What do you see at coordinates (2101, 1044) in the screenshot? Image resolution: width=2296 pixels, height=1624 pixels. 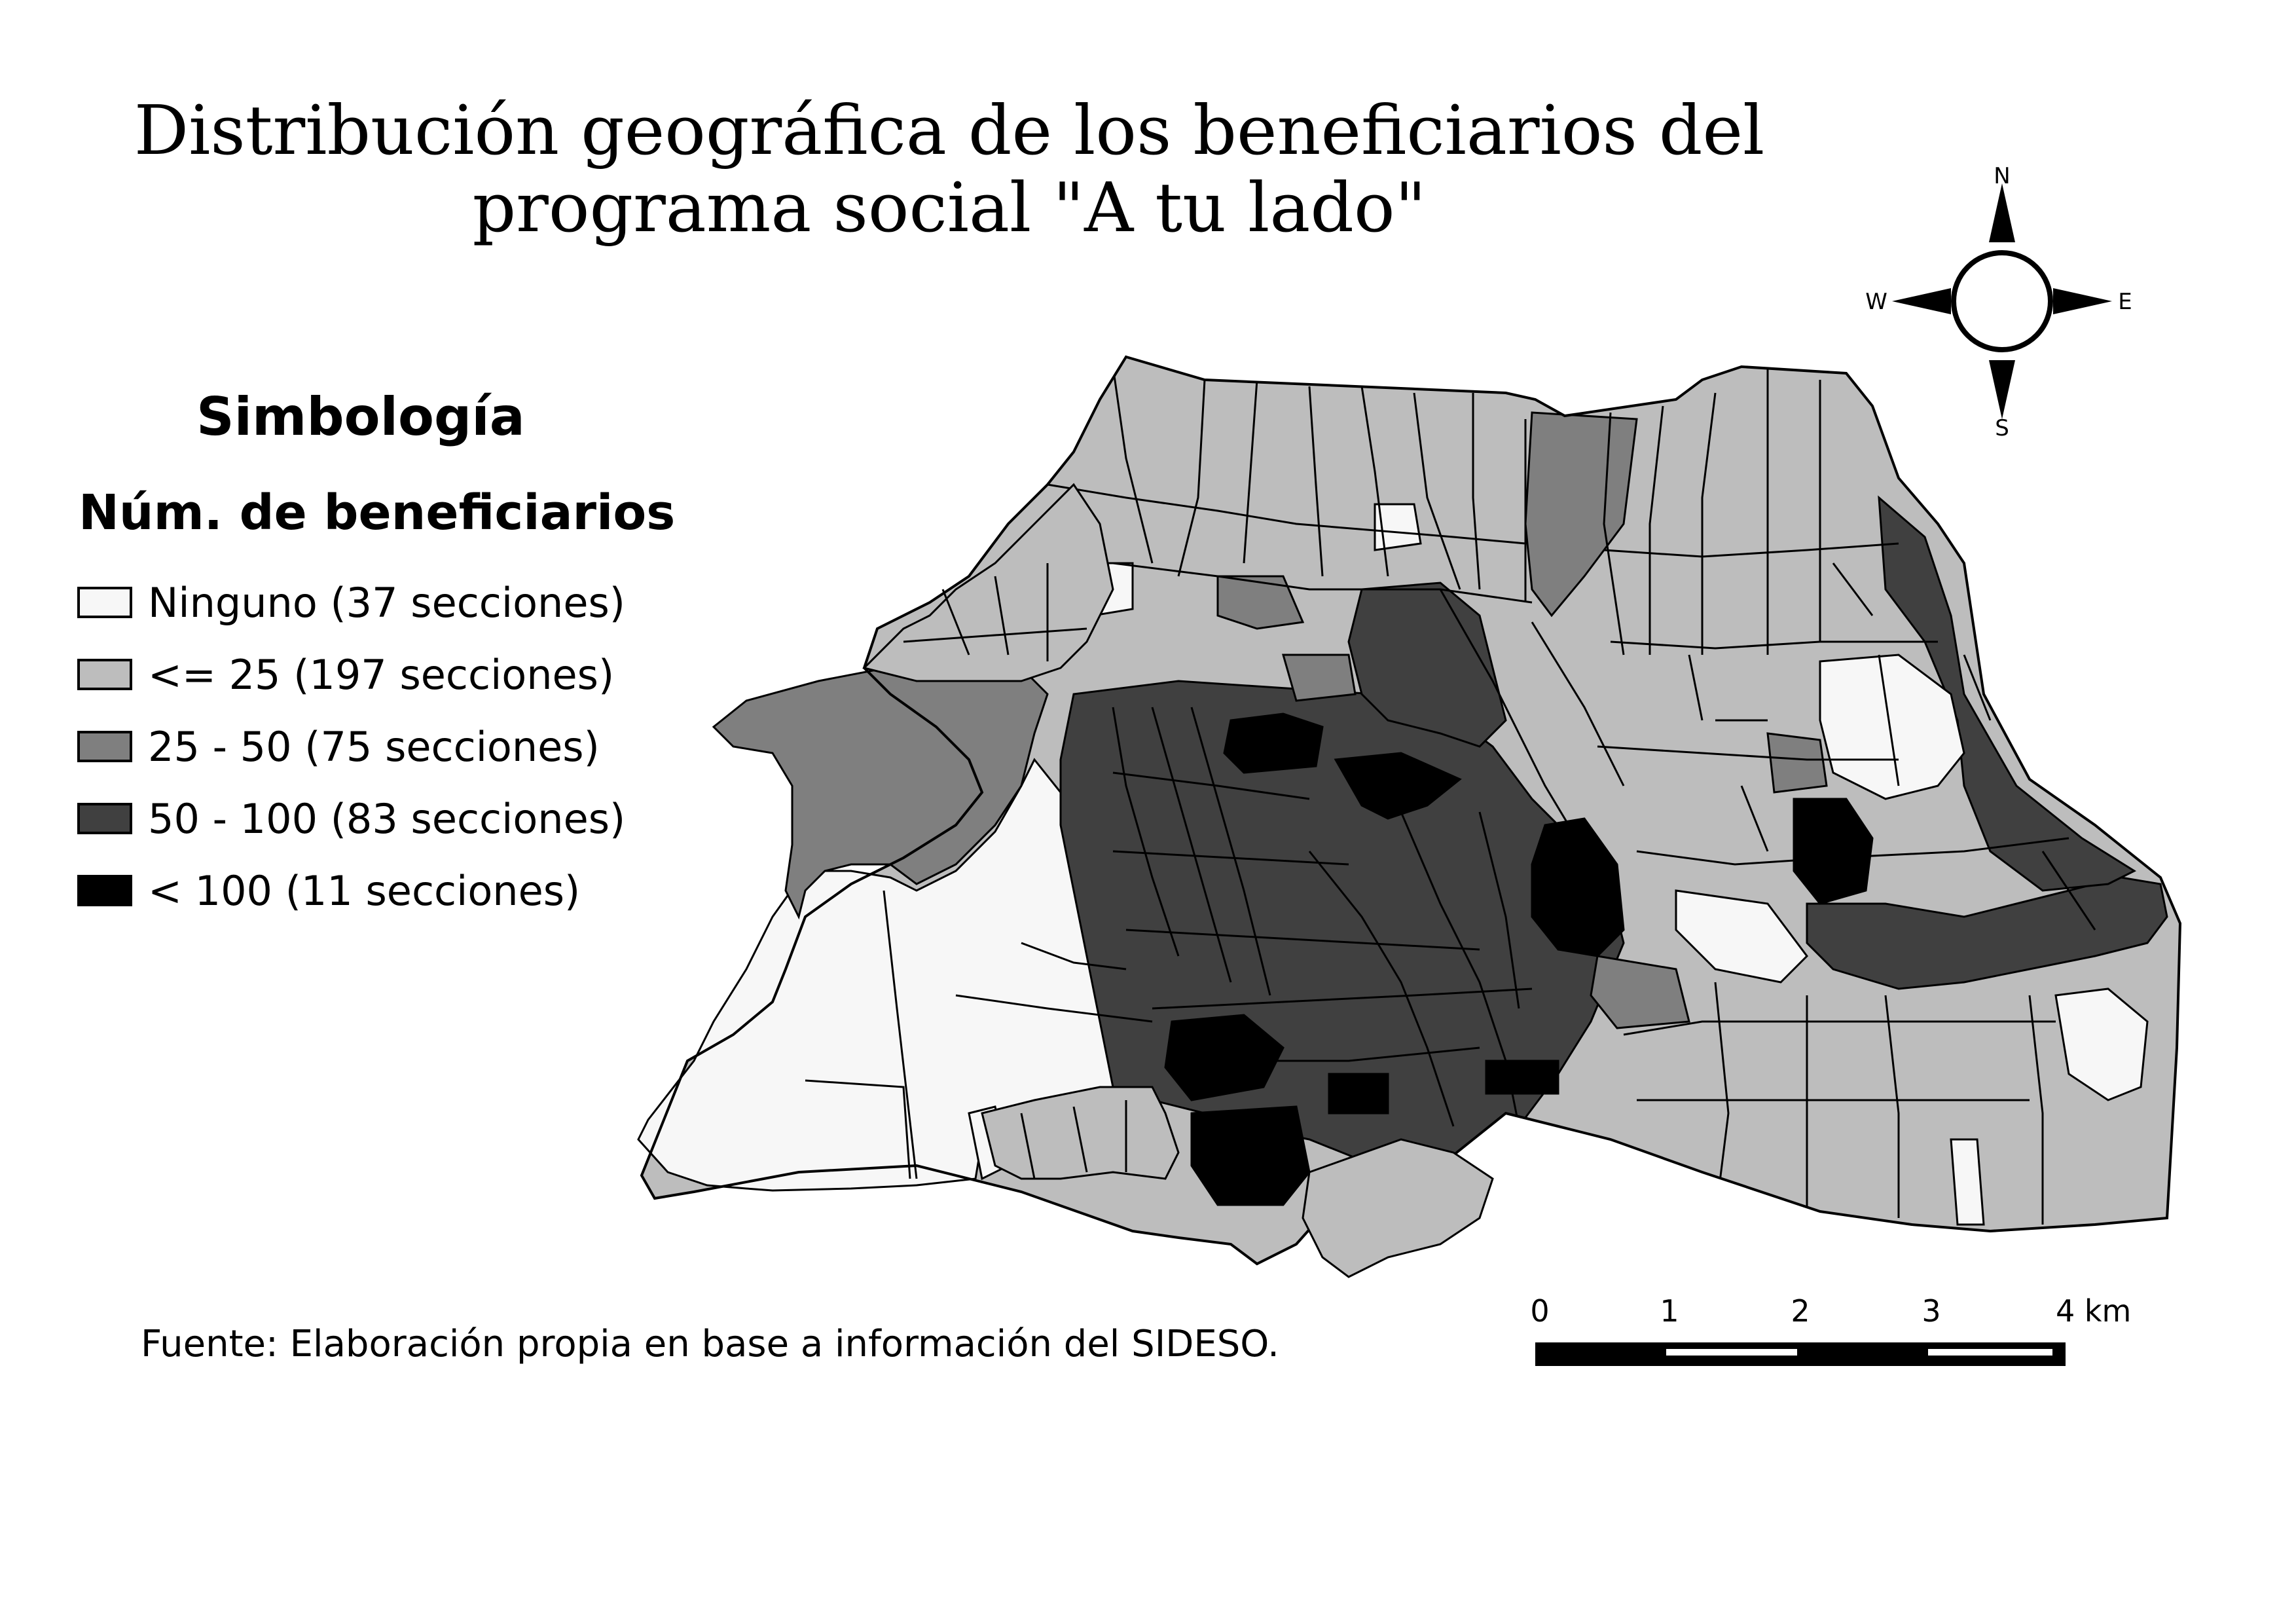 I see `district-southeast-none` at bounding box center [2101, 1044].